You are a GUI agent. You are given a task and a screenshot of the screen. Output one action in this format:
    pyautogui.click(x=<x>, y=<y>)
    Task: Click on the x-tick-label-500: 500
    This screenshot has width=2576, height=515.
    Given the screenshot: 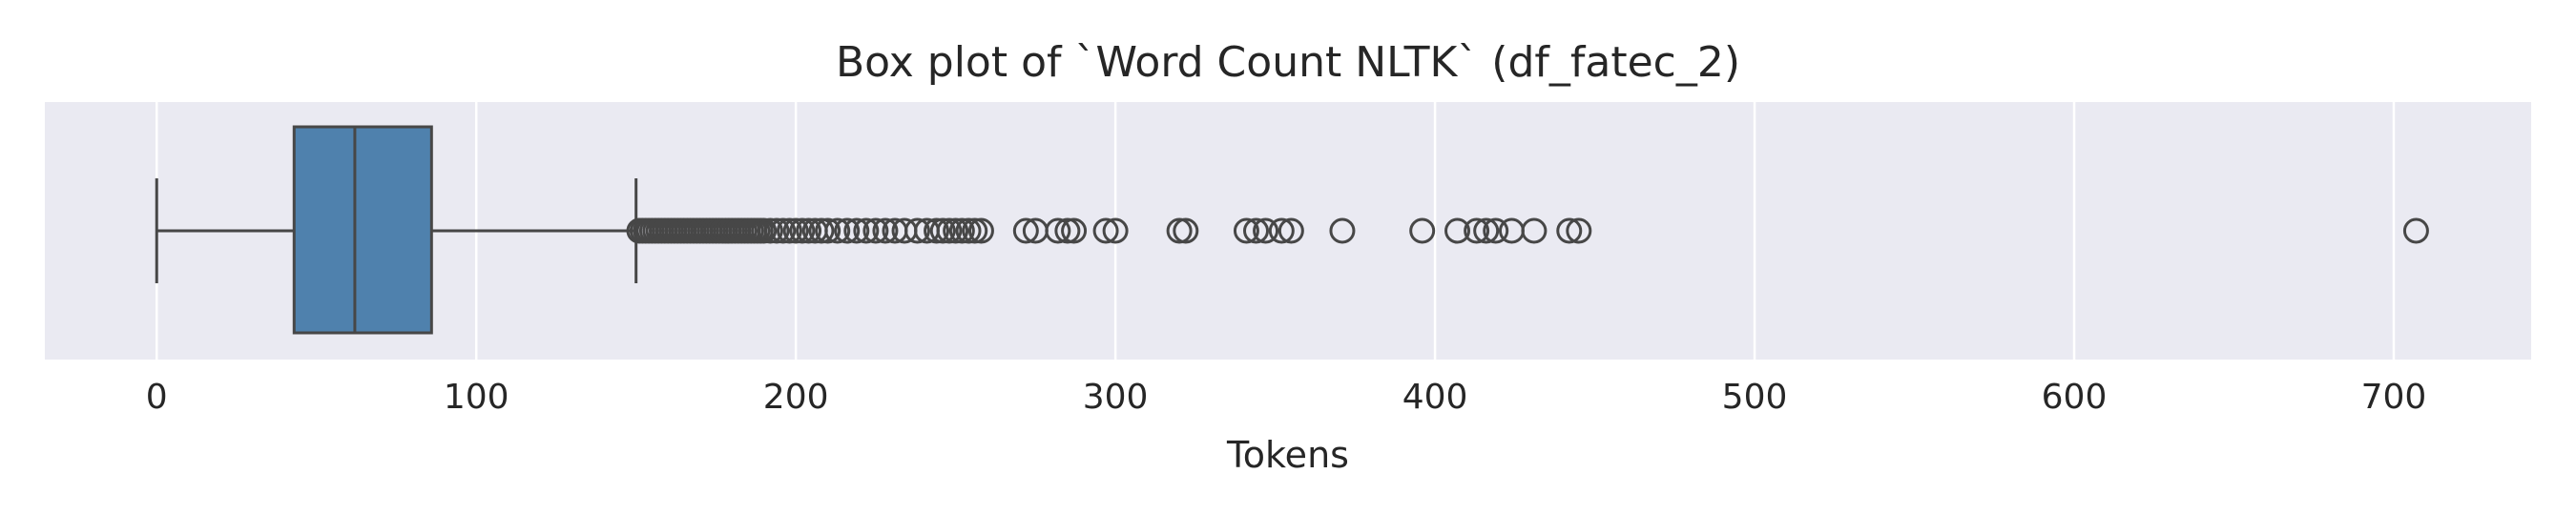 What is the action you would take?
    pyautogui.click(x=1755, y=397)
    